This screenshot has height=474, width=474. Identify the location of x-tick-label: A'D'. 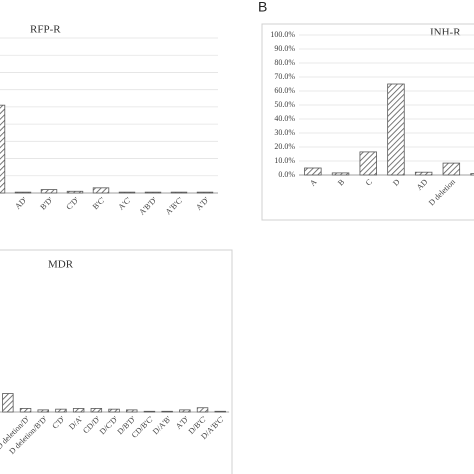
(202, 203).